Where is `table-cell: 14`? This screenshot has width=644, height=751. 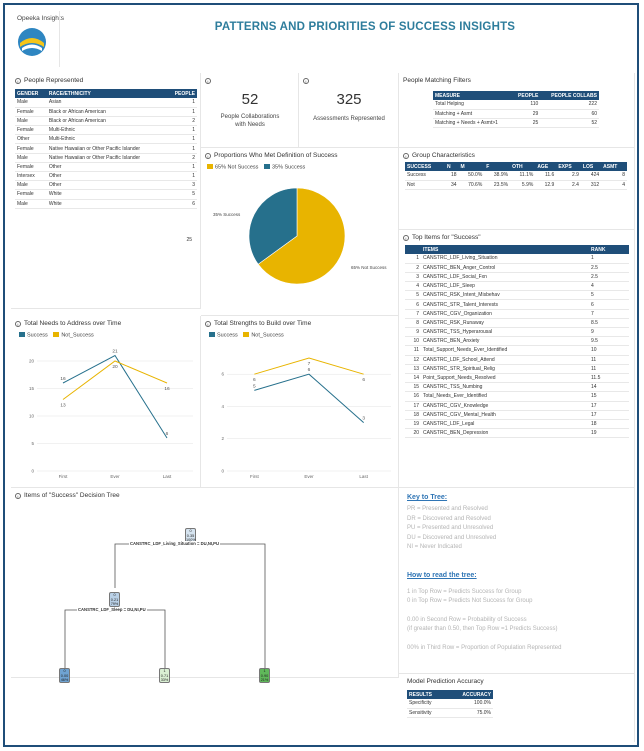 table-cell: 14 is located at coordinates (413, 378).